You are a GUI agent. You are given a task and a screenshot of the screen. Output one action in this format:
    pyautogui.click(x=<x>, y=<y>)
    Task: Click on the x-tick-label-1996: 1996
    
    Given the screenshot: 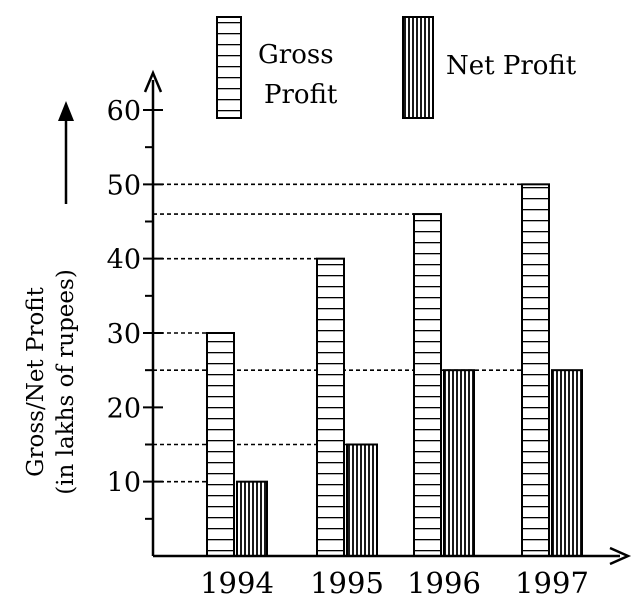 What is the action you would take?
    pyautogui.click(x=444, y=583)
    